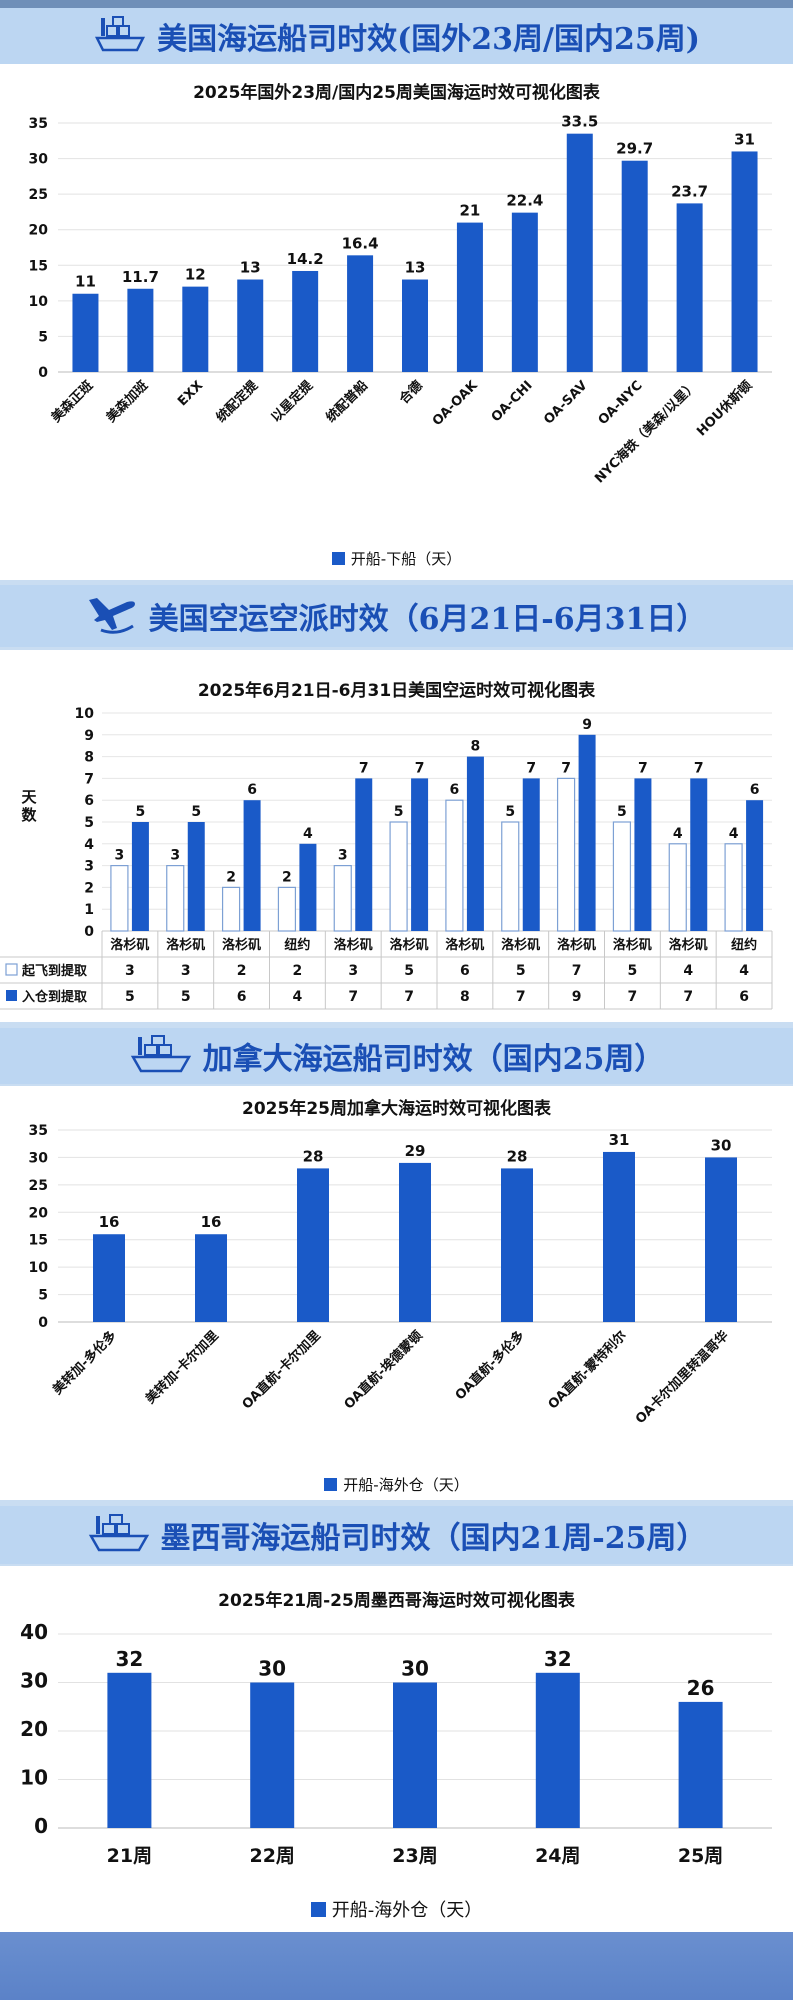 Image resolution: width=793 pixels, height=2000 pixels. What do you see at coordinates (700, 1856) in the screenshot?
I see `x-tick-label: 25周` at bounding box center [700, 1856].